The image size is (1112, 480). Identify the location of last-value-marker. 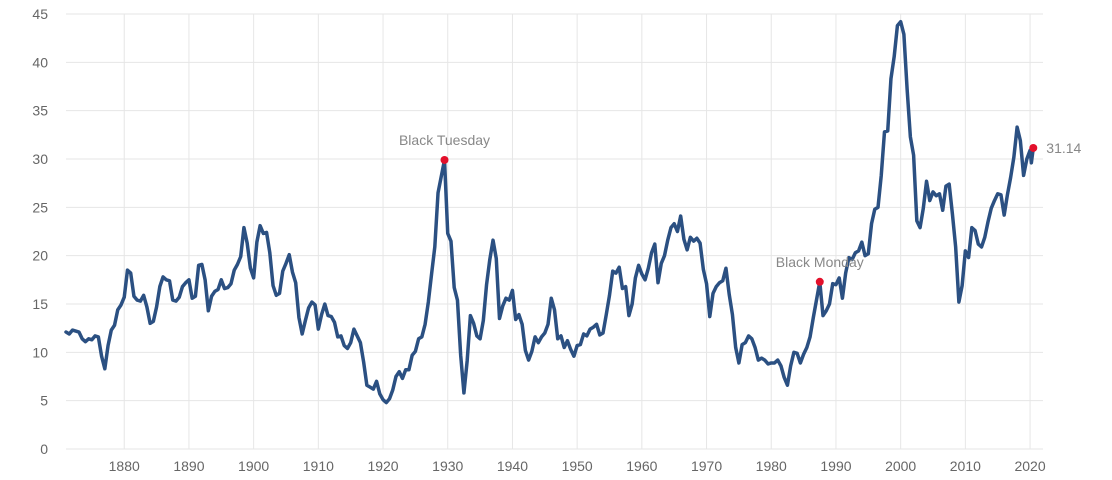
(1033, 147).